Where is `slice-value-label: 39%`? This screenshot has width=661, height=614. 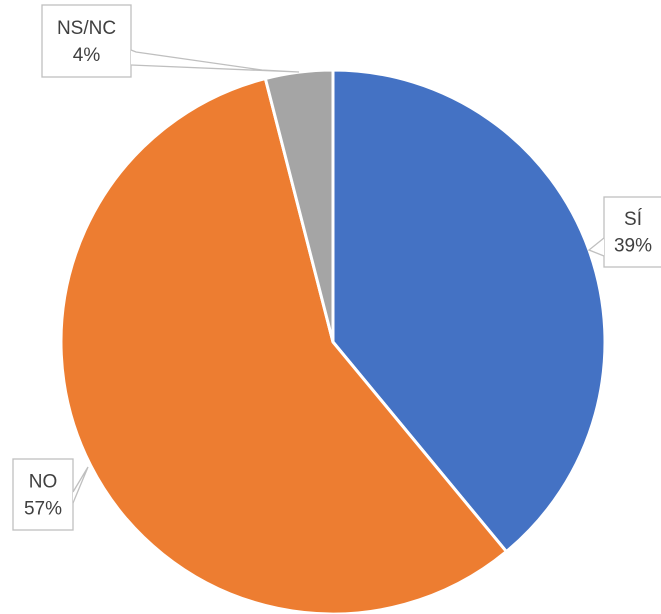 slice-value-label: 39% is located at coordinates (633, 246).